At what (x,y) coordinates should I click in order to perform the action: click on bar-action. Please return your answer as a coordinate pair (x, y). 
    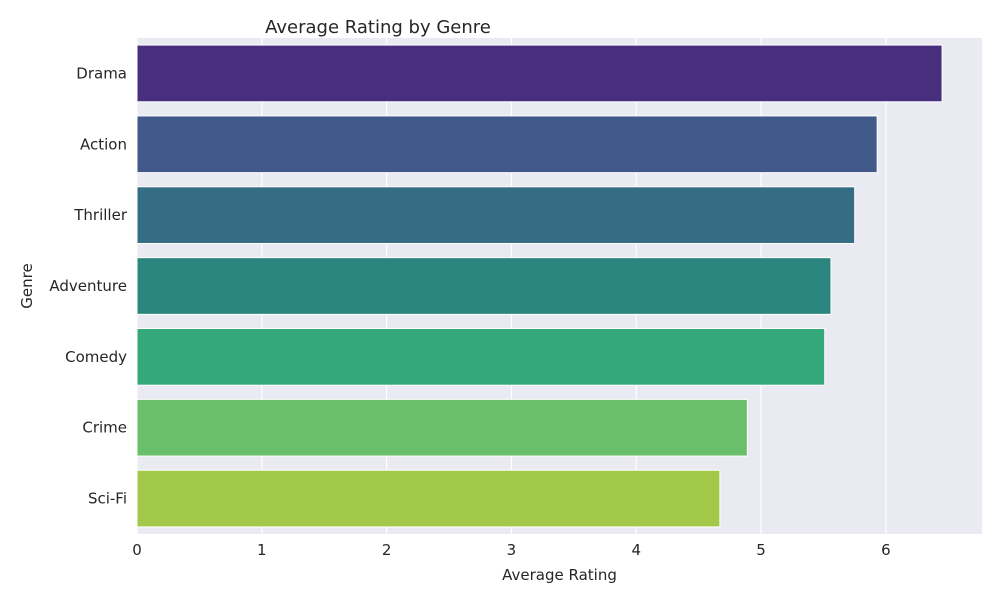
    Looking at the image, I should click on (507, 144).